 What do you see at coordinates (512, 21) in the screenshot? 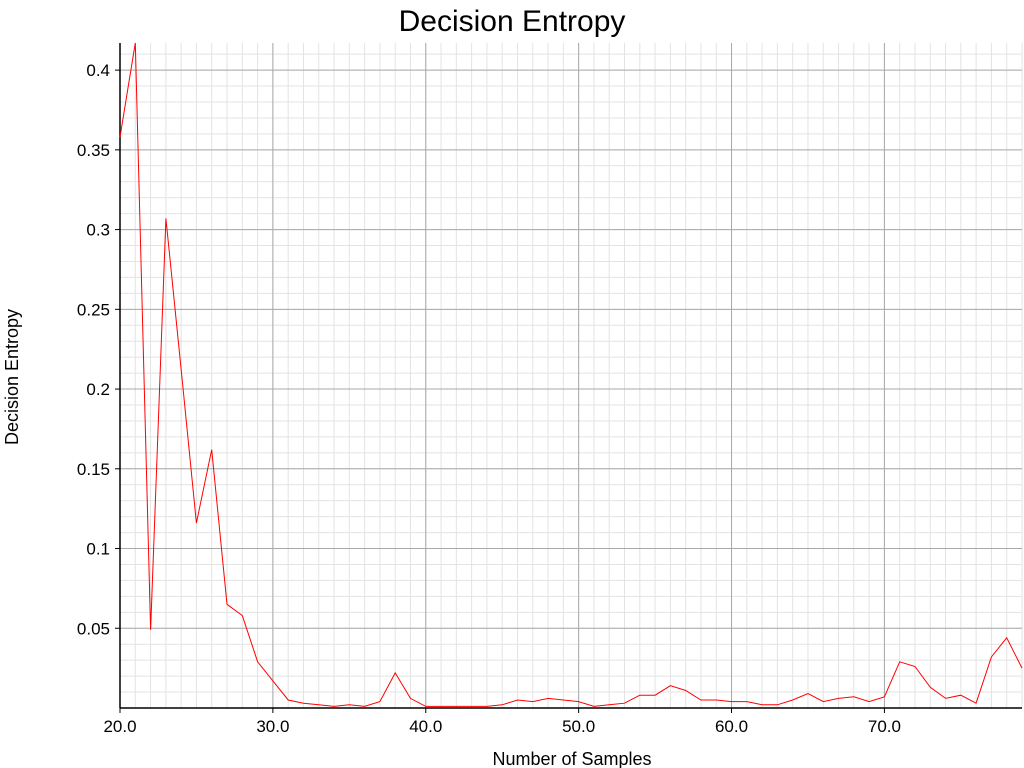
I see `chart-title: Decision Entropy` at bounding box center [512, 21].